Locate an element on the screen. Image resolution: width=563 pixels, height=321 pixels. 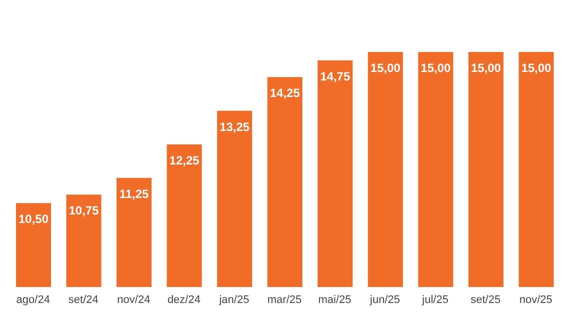
data-label: 13,25 is located at coordinates (235, 127).